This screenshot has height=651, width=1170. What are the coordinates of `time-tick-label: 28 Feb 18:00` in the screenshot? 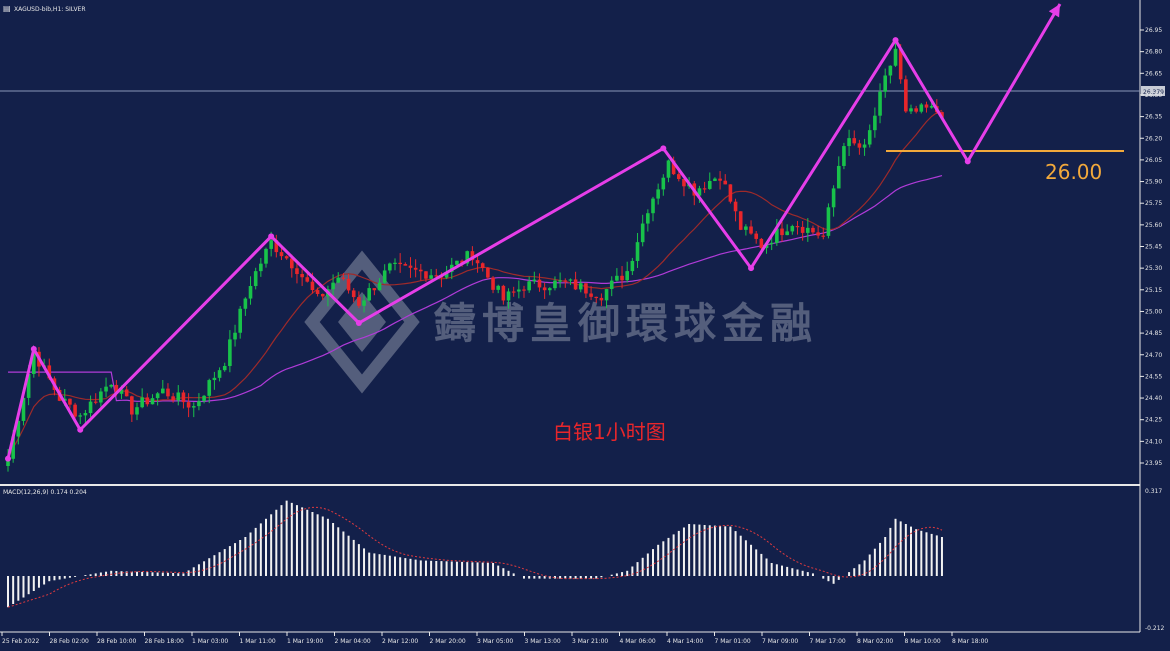 It's located at (165, 641).